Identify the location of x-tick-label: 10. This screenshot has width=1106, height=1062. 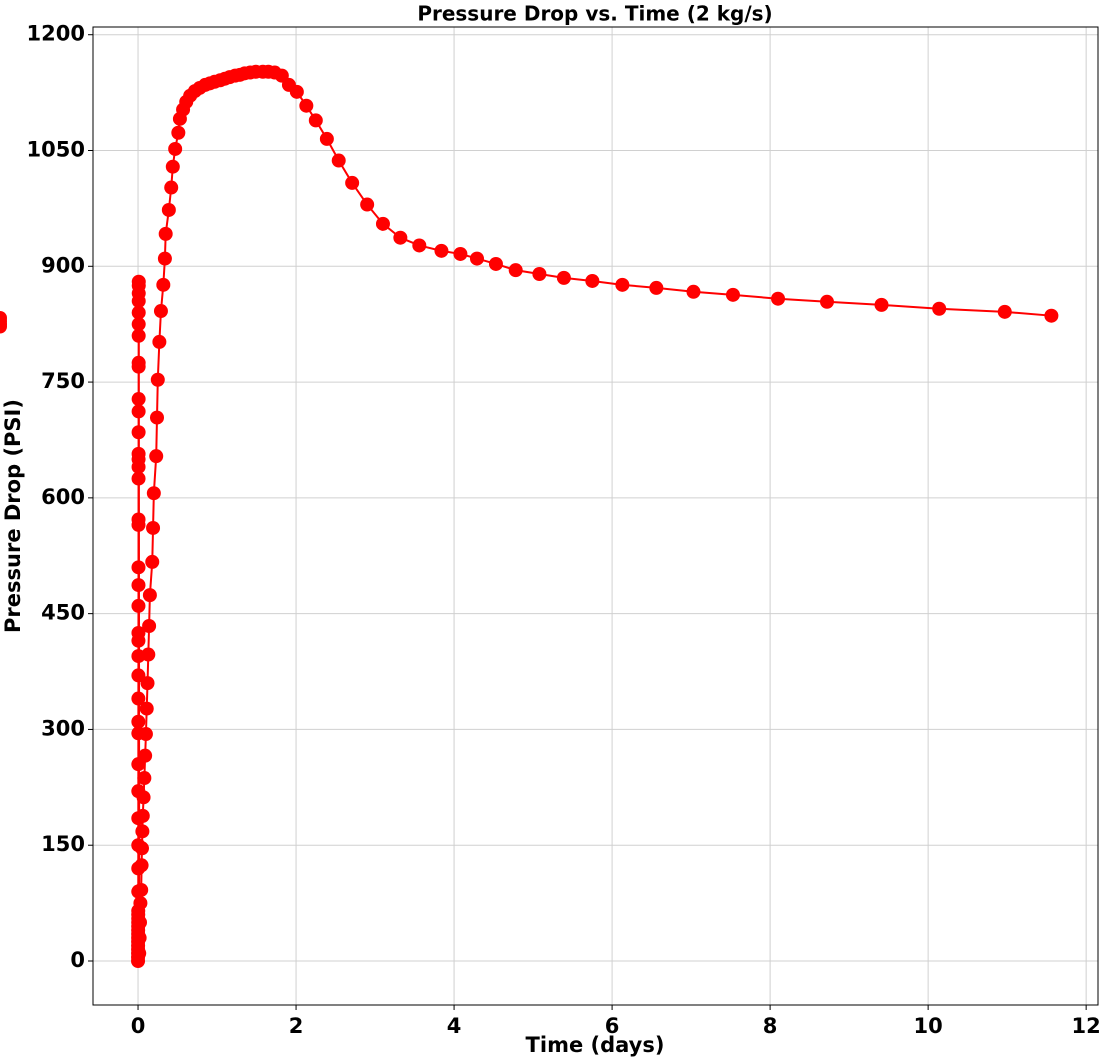
(928, 1026).